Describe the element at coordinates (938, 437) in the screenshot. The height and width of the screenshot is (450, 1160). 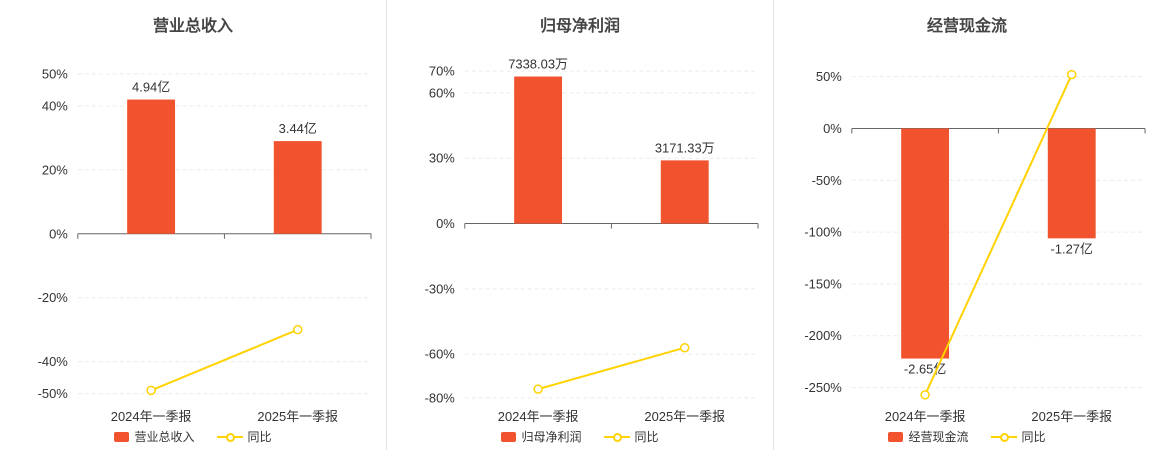
I see `bar-series-legend-label: 经营现金流` at that location.